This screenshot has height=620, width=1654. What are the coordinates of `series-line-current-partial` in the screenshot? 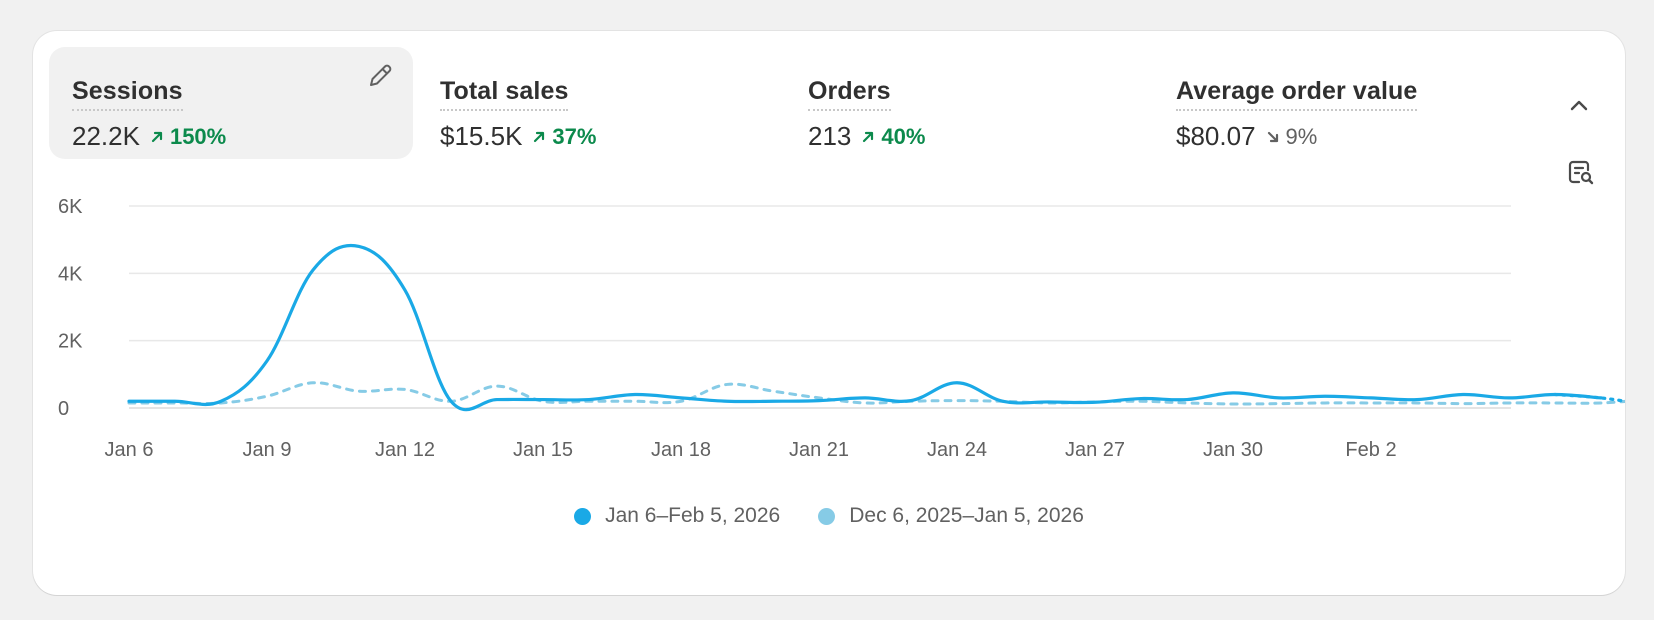 It's located at (1589, 397).